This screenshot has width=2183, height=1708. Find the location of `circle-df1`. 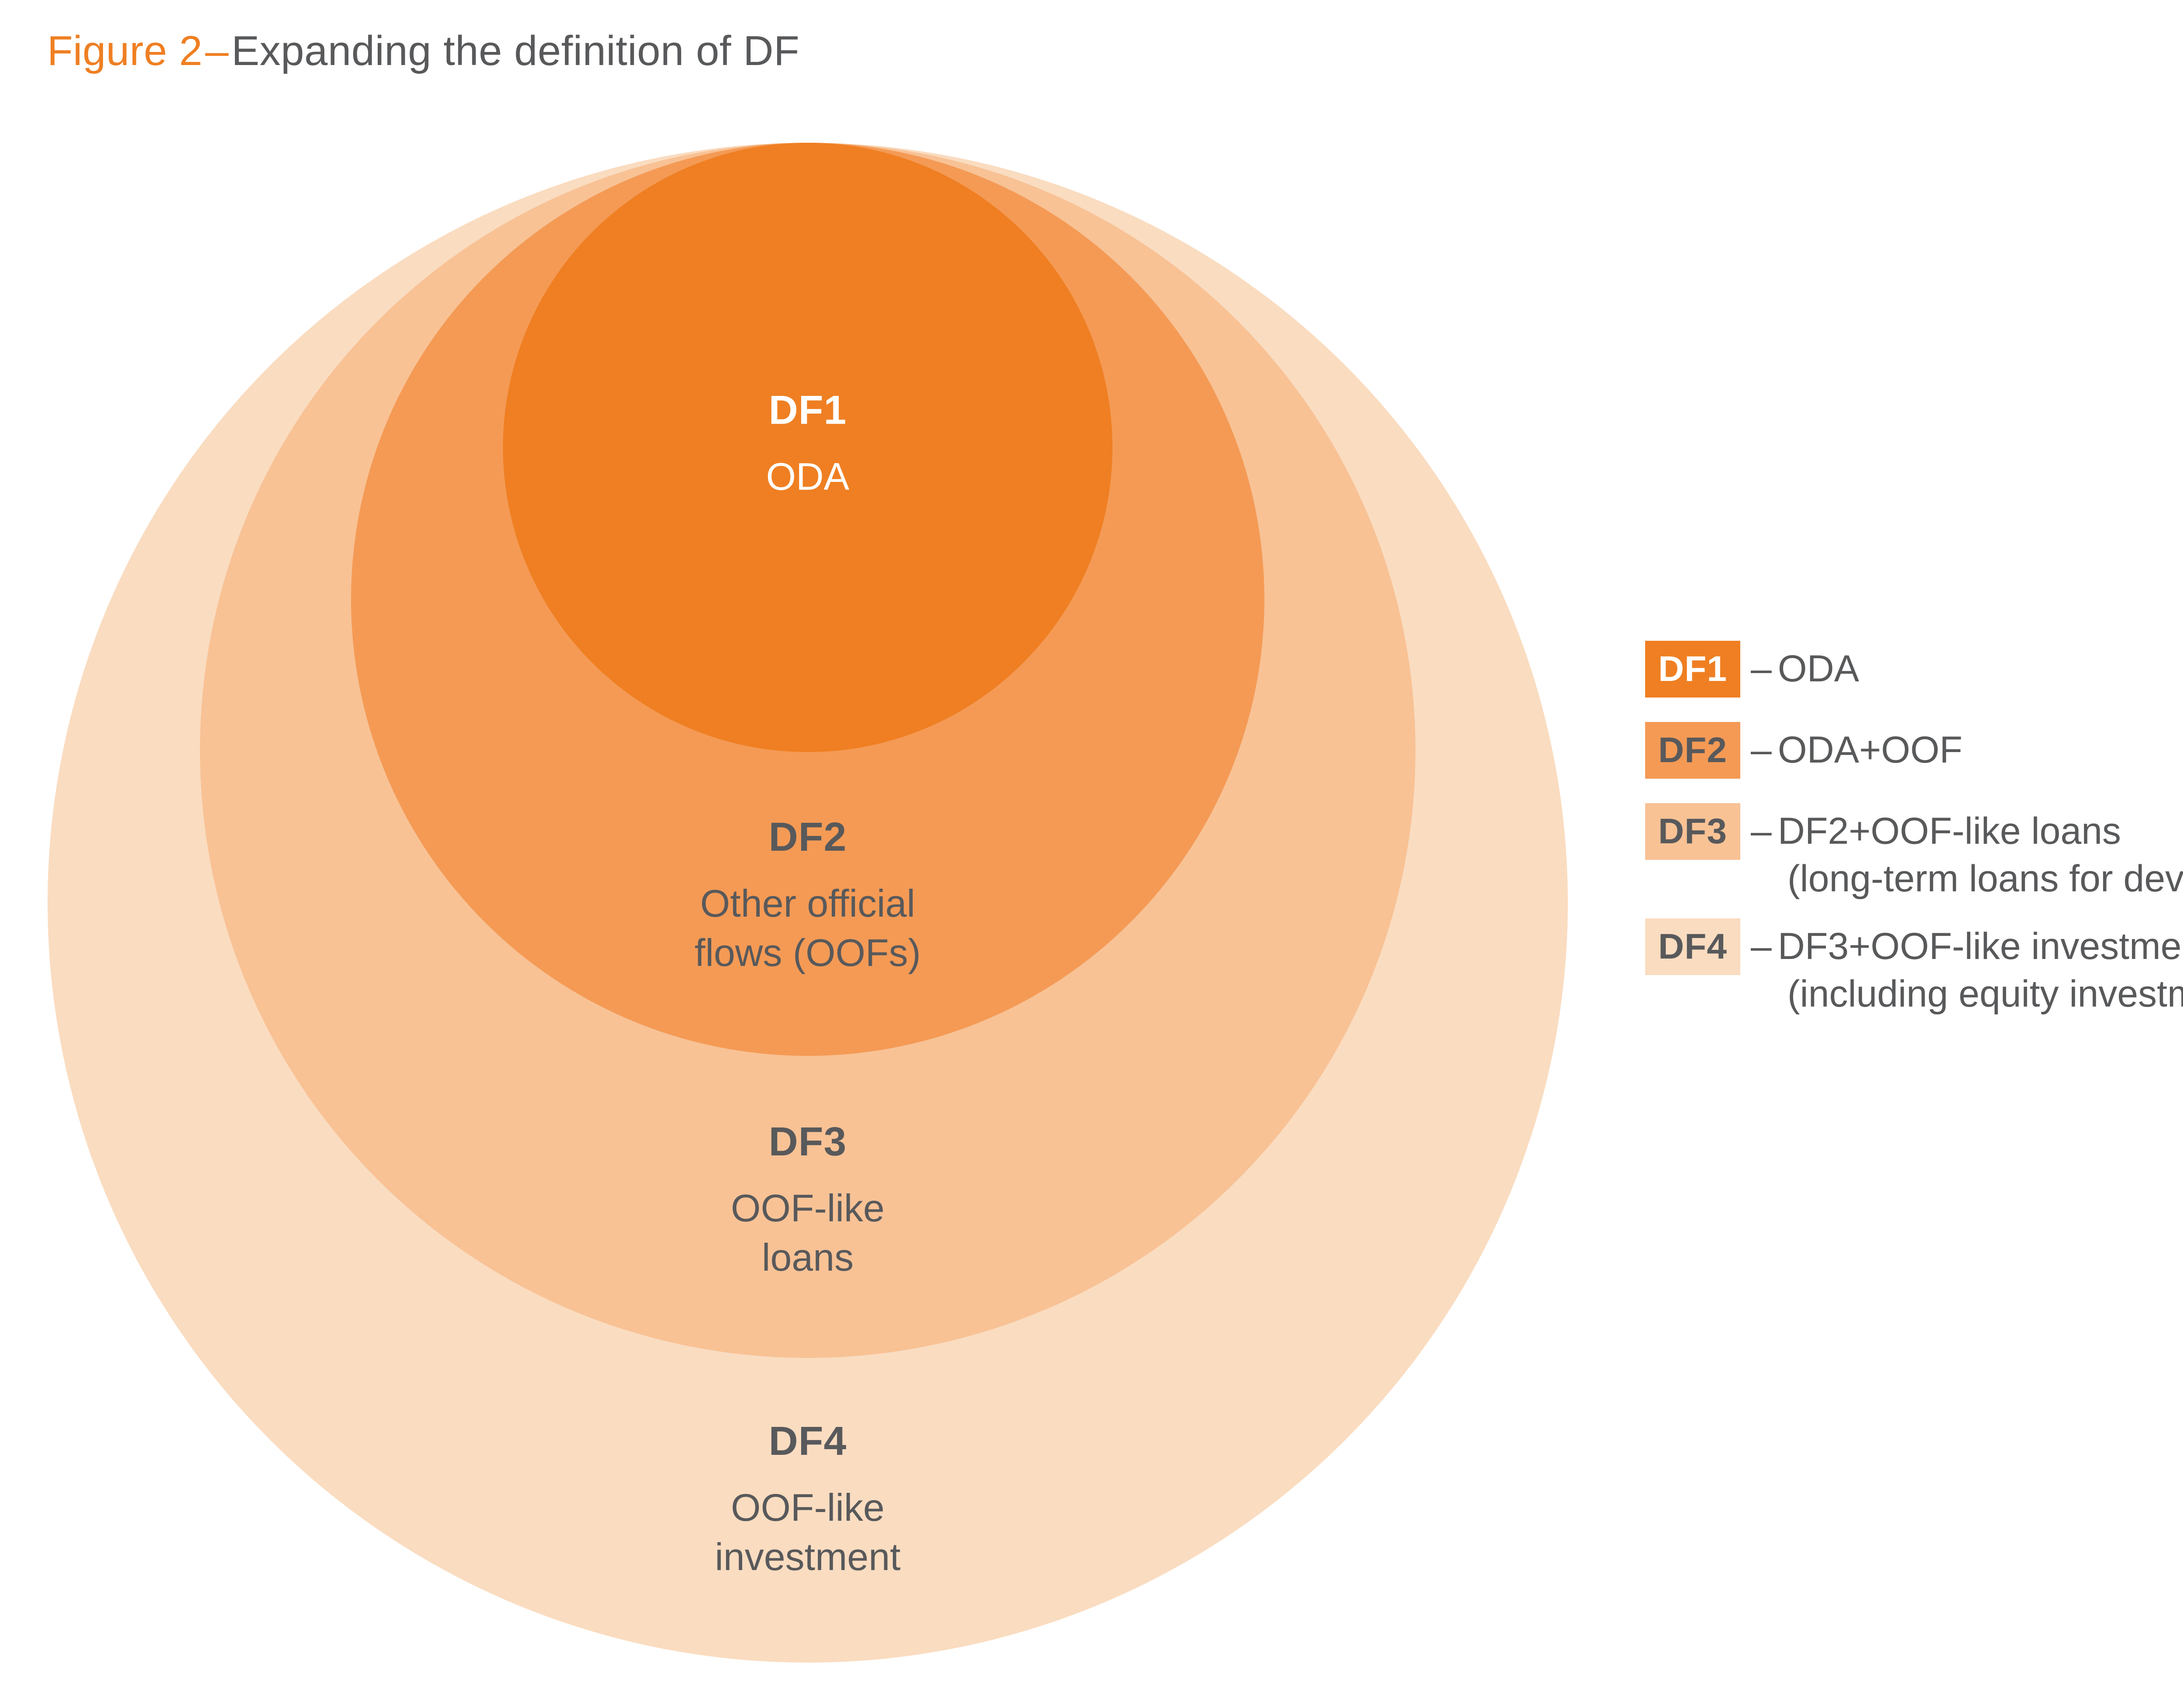

circle-df1 is located at coordinates (807, 447).